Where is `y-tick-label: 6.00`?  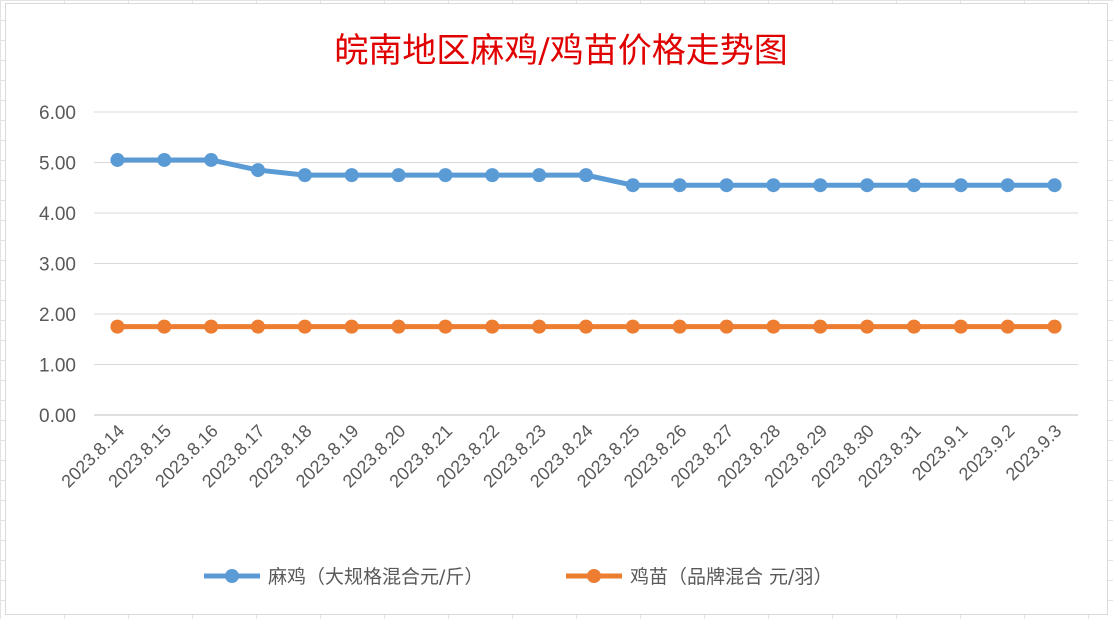
y-tick-label: 6.00 is located at coordinates (57, 113).